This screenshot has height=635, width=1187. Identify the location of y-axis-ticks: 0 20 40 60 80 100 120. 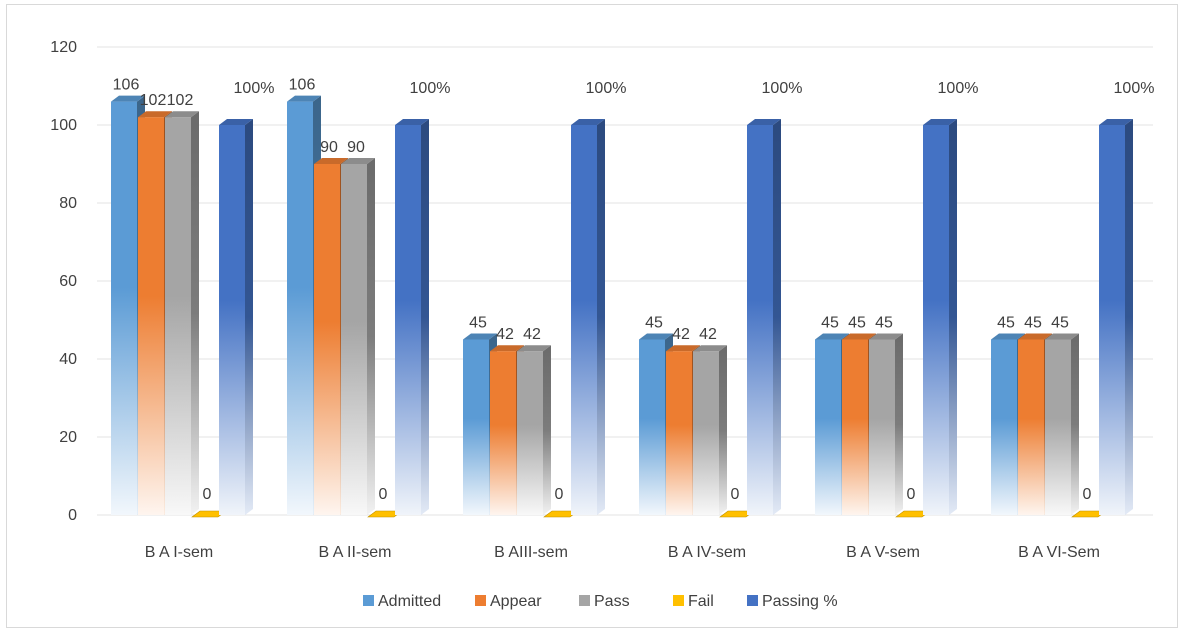
(63, 281).